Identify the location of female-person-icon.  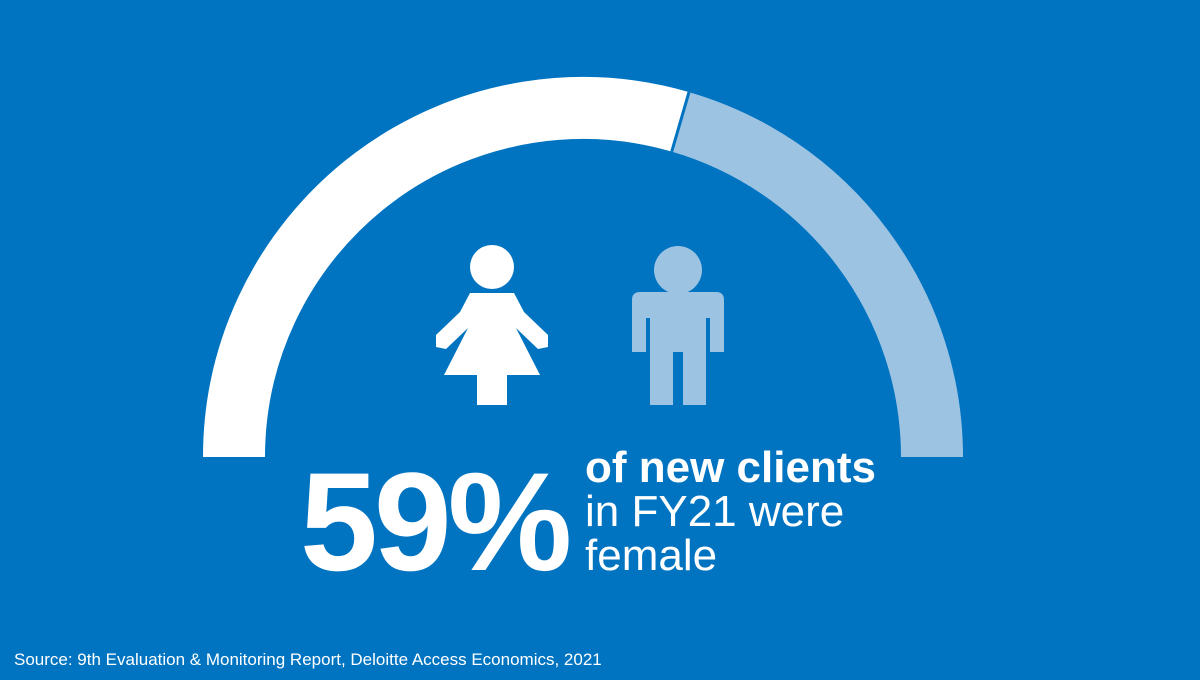
(492, 325).